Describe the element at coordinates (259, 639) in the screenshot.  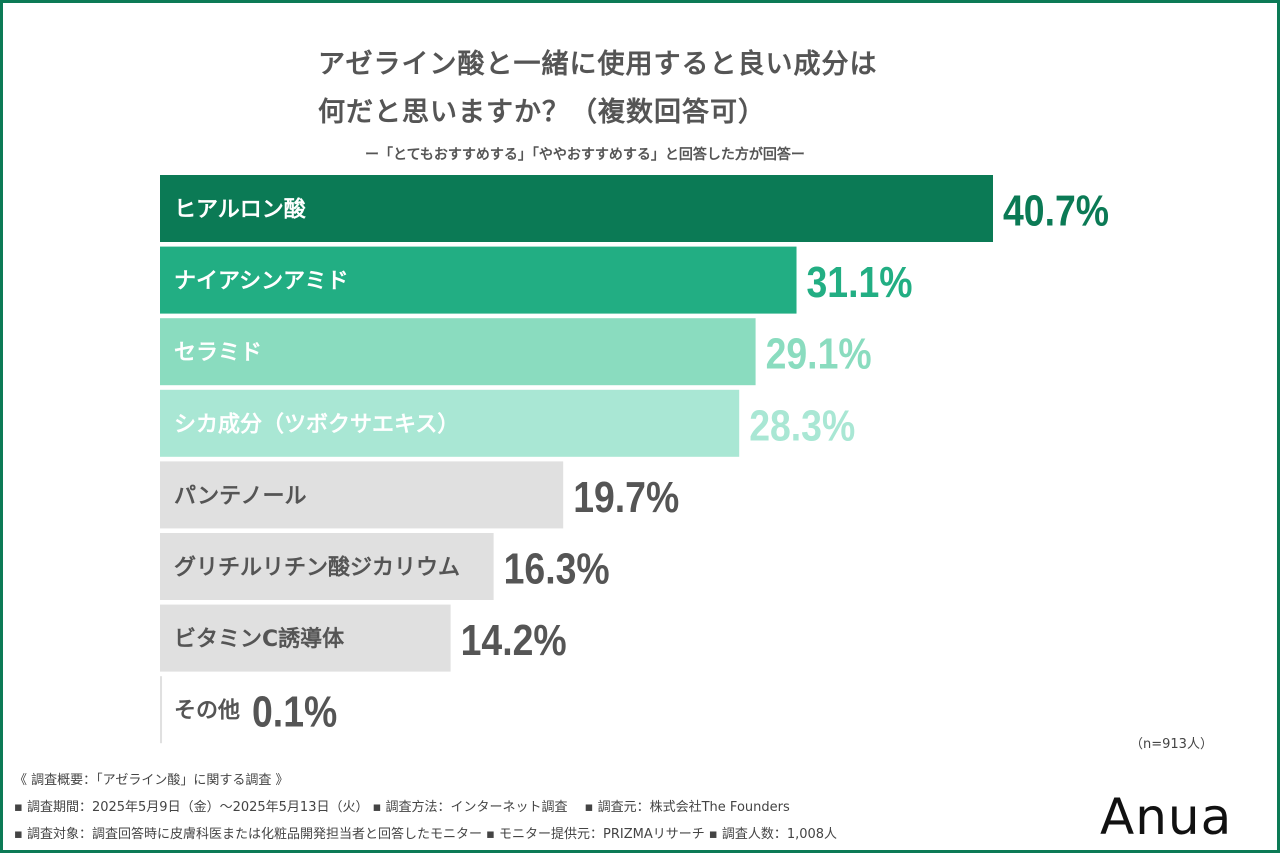
I see `category-label: ビタミンC誘導体` at that location.